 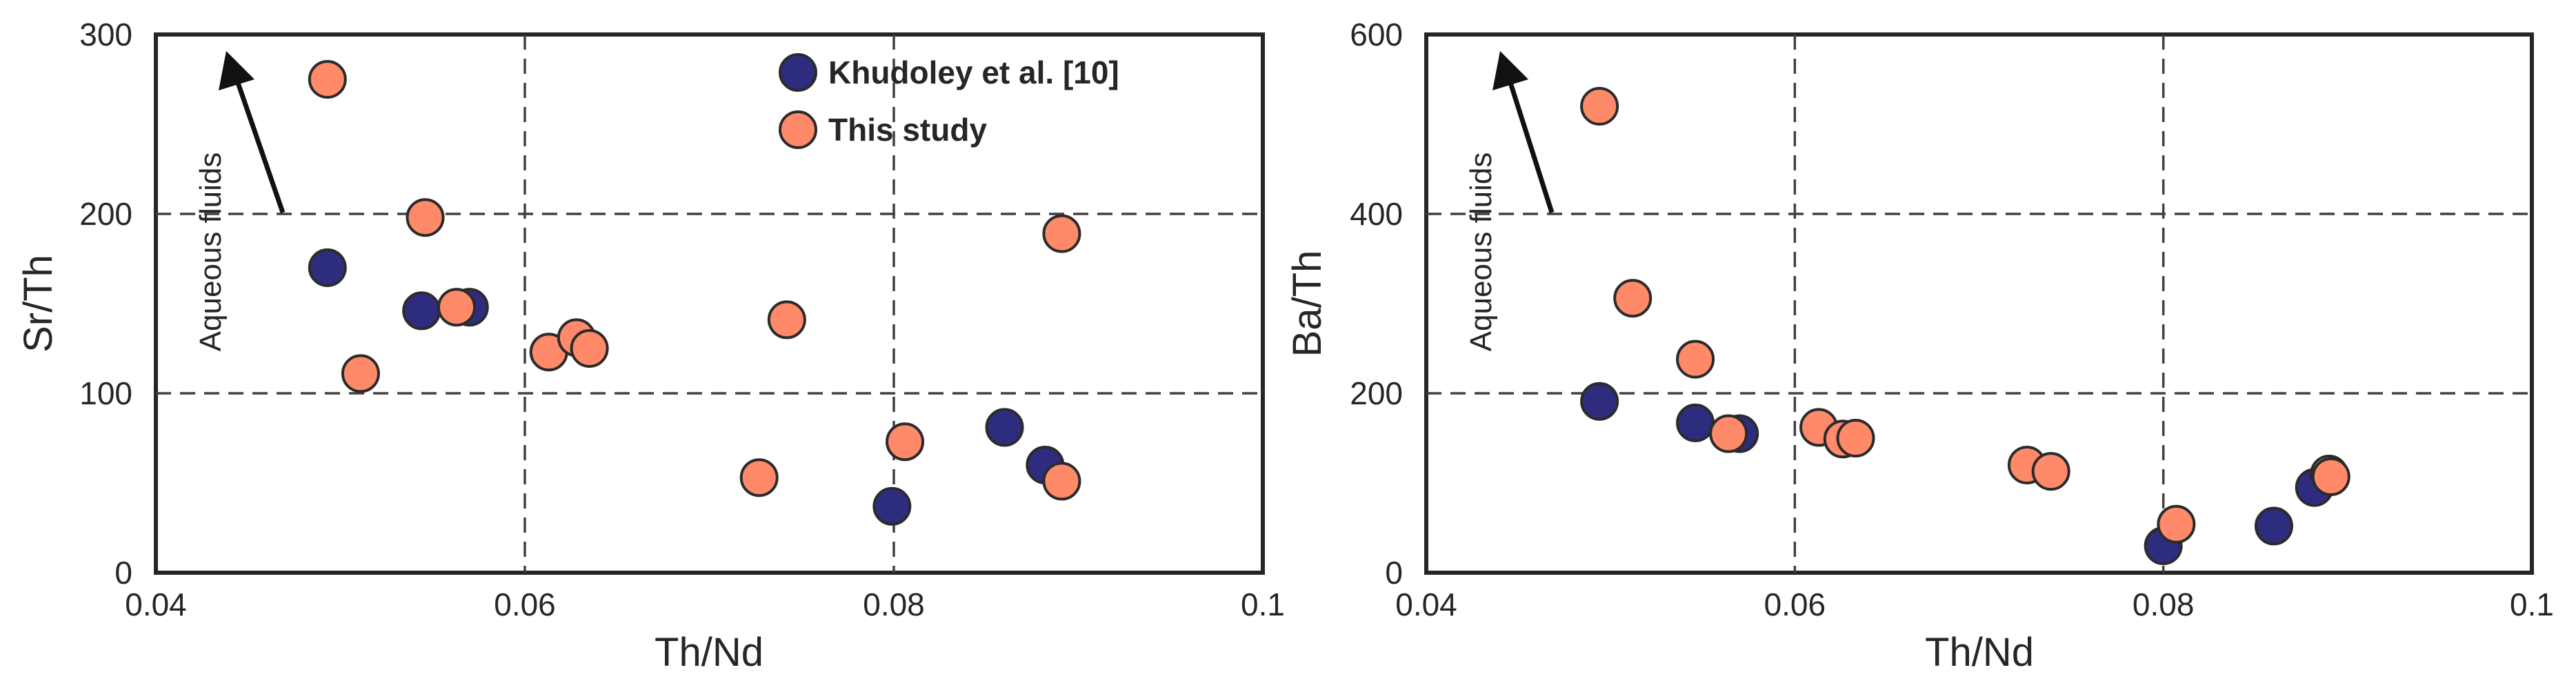 I want to click on y-tick-label: 400, so click(x=1376, y=214).